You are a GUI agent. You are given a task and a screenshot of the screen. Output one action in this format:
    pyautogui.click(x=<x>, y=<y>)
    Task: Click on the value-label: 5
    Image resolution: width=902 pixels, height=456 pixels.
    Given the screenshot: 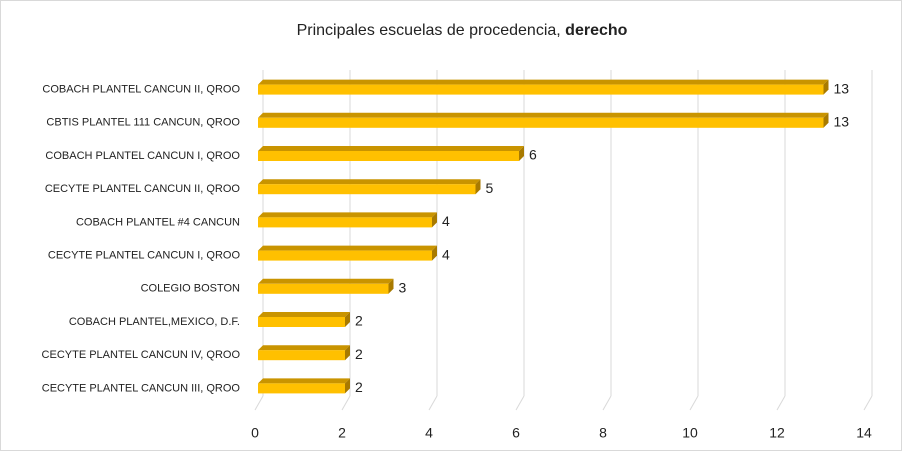 What is the action you would take?
    pyautogui.click(x=490, y=188)
    